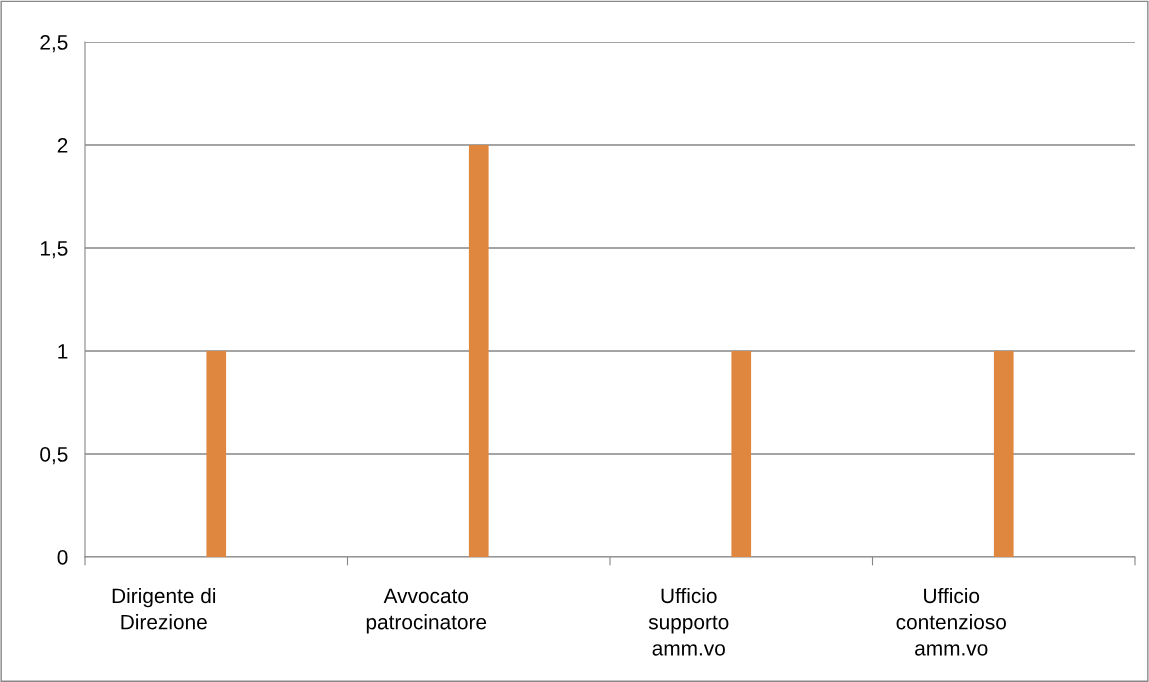 The width and height of the screenshot is (1149, 682). Describe the element at coordinates (951, 621) in the screenshot. I see `x-tick-label: Ufficio contenzioso amm.vo` at that location.